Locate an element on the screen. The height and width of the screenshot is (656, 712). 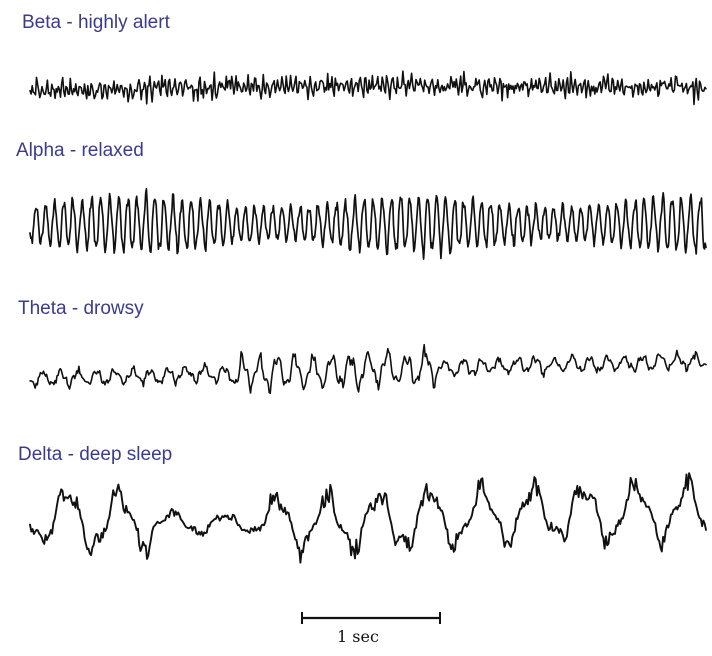
theta-wave-trace is located at coordinates (368, 369).